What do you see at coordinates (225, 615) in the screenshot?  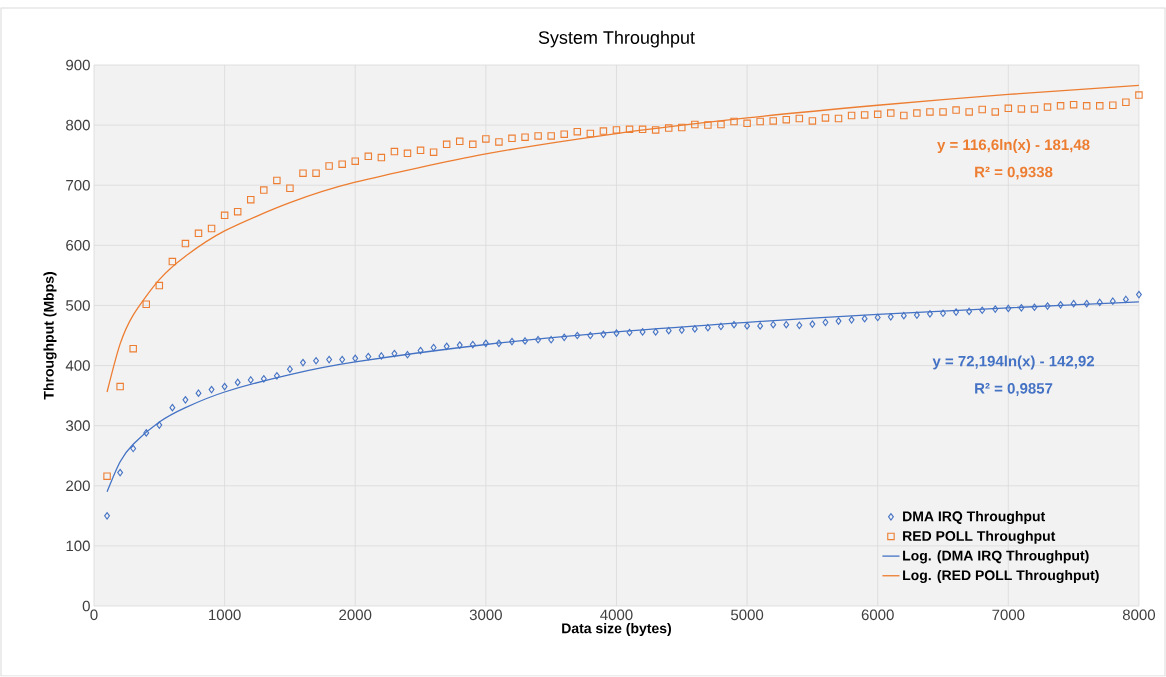 I see `x-tick-label: 1000` at bounding box center [225, 615].